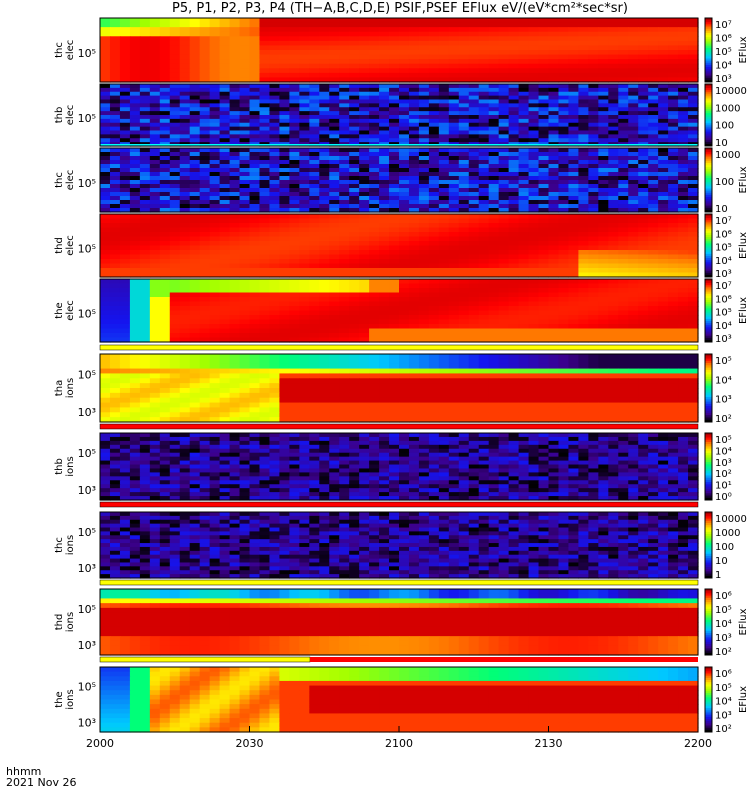  Describe the element at coordinates (70, 245) in the screenshot. I see `panel-label: elec` at that location.